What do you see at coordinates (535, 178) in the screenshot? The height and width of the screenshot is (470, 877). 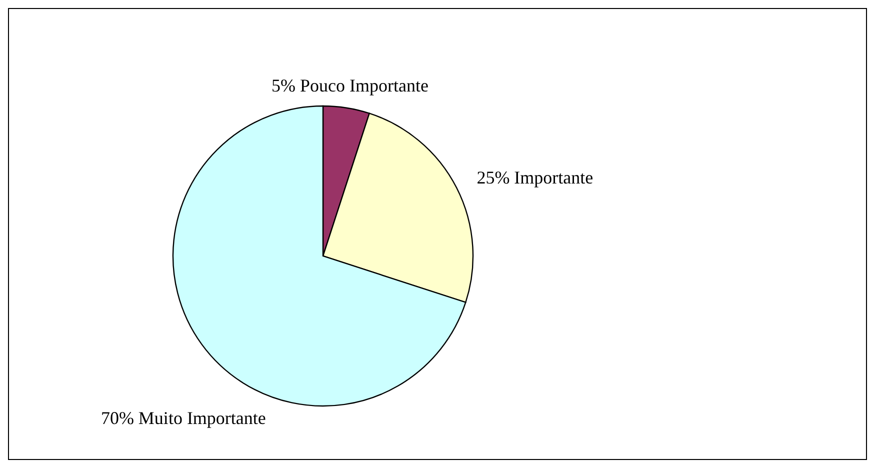 I see `slice-label: 25% Importante` at bounding box center [535, 178].